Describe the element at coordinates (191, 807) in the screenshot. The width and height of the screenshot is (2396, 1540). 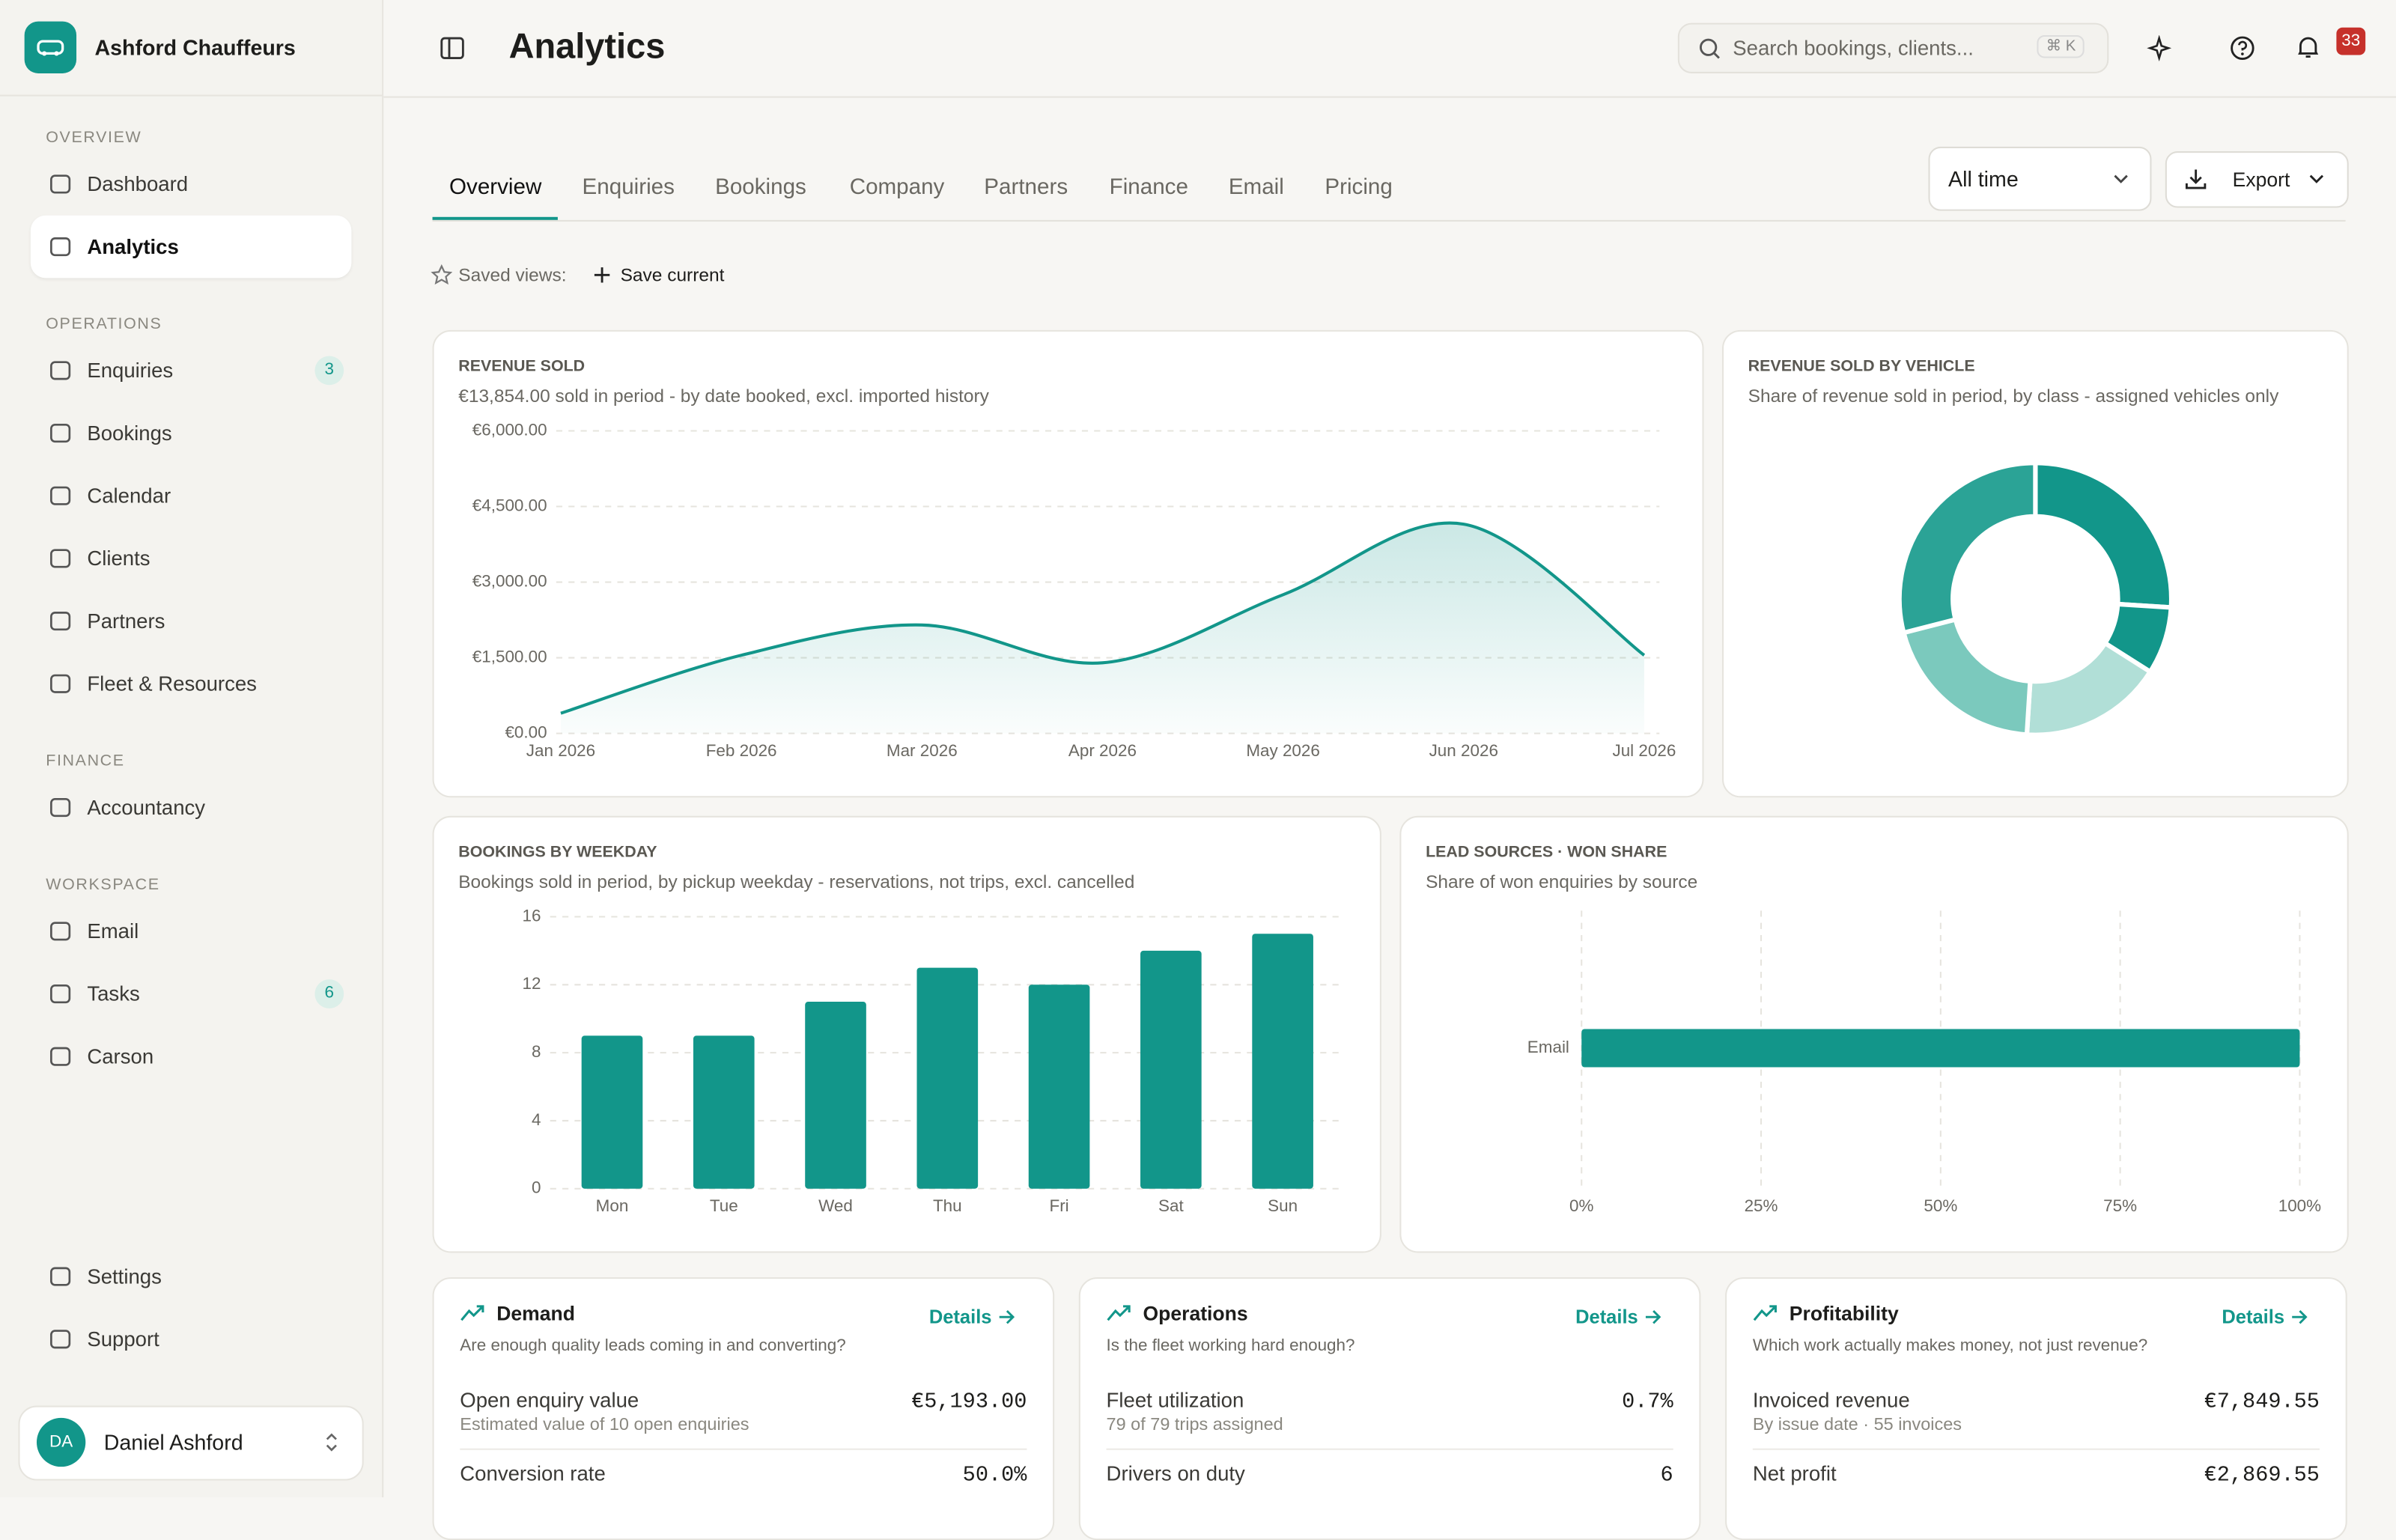
I see `nav-item: Accountancy` at that location.